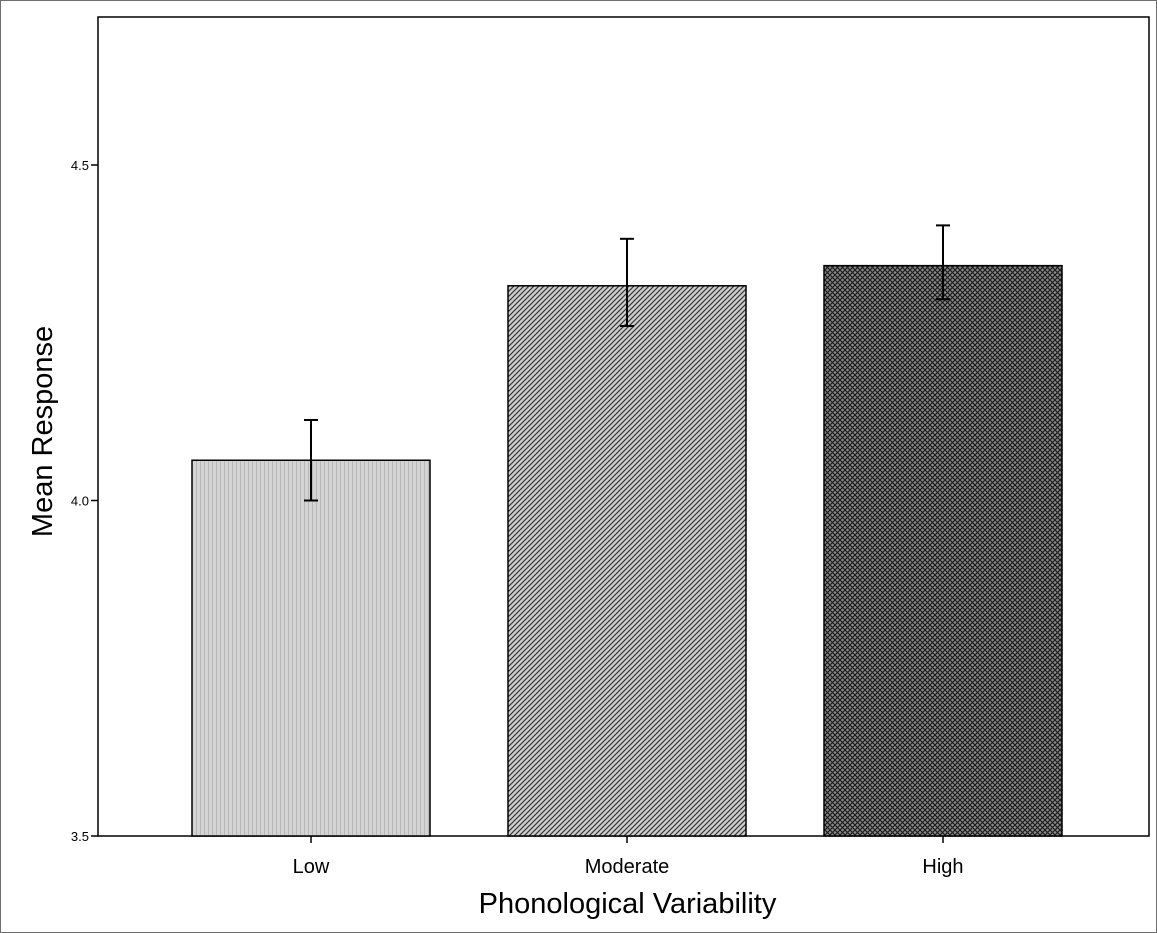 This screenshot has width=1157, height=933. What do you see at coordinates (943, 550) in the screenshot?
I see `bar-high` at bounding box center [943, 550].